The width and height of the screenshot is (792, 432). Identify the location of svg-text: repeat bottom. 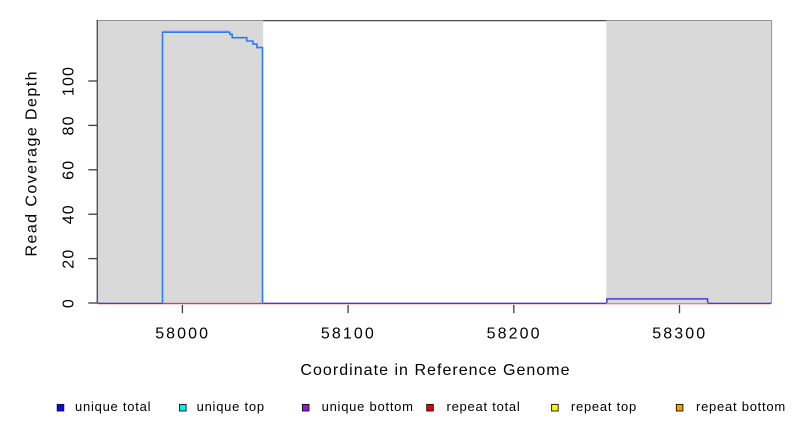
(741, 406).